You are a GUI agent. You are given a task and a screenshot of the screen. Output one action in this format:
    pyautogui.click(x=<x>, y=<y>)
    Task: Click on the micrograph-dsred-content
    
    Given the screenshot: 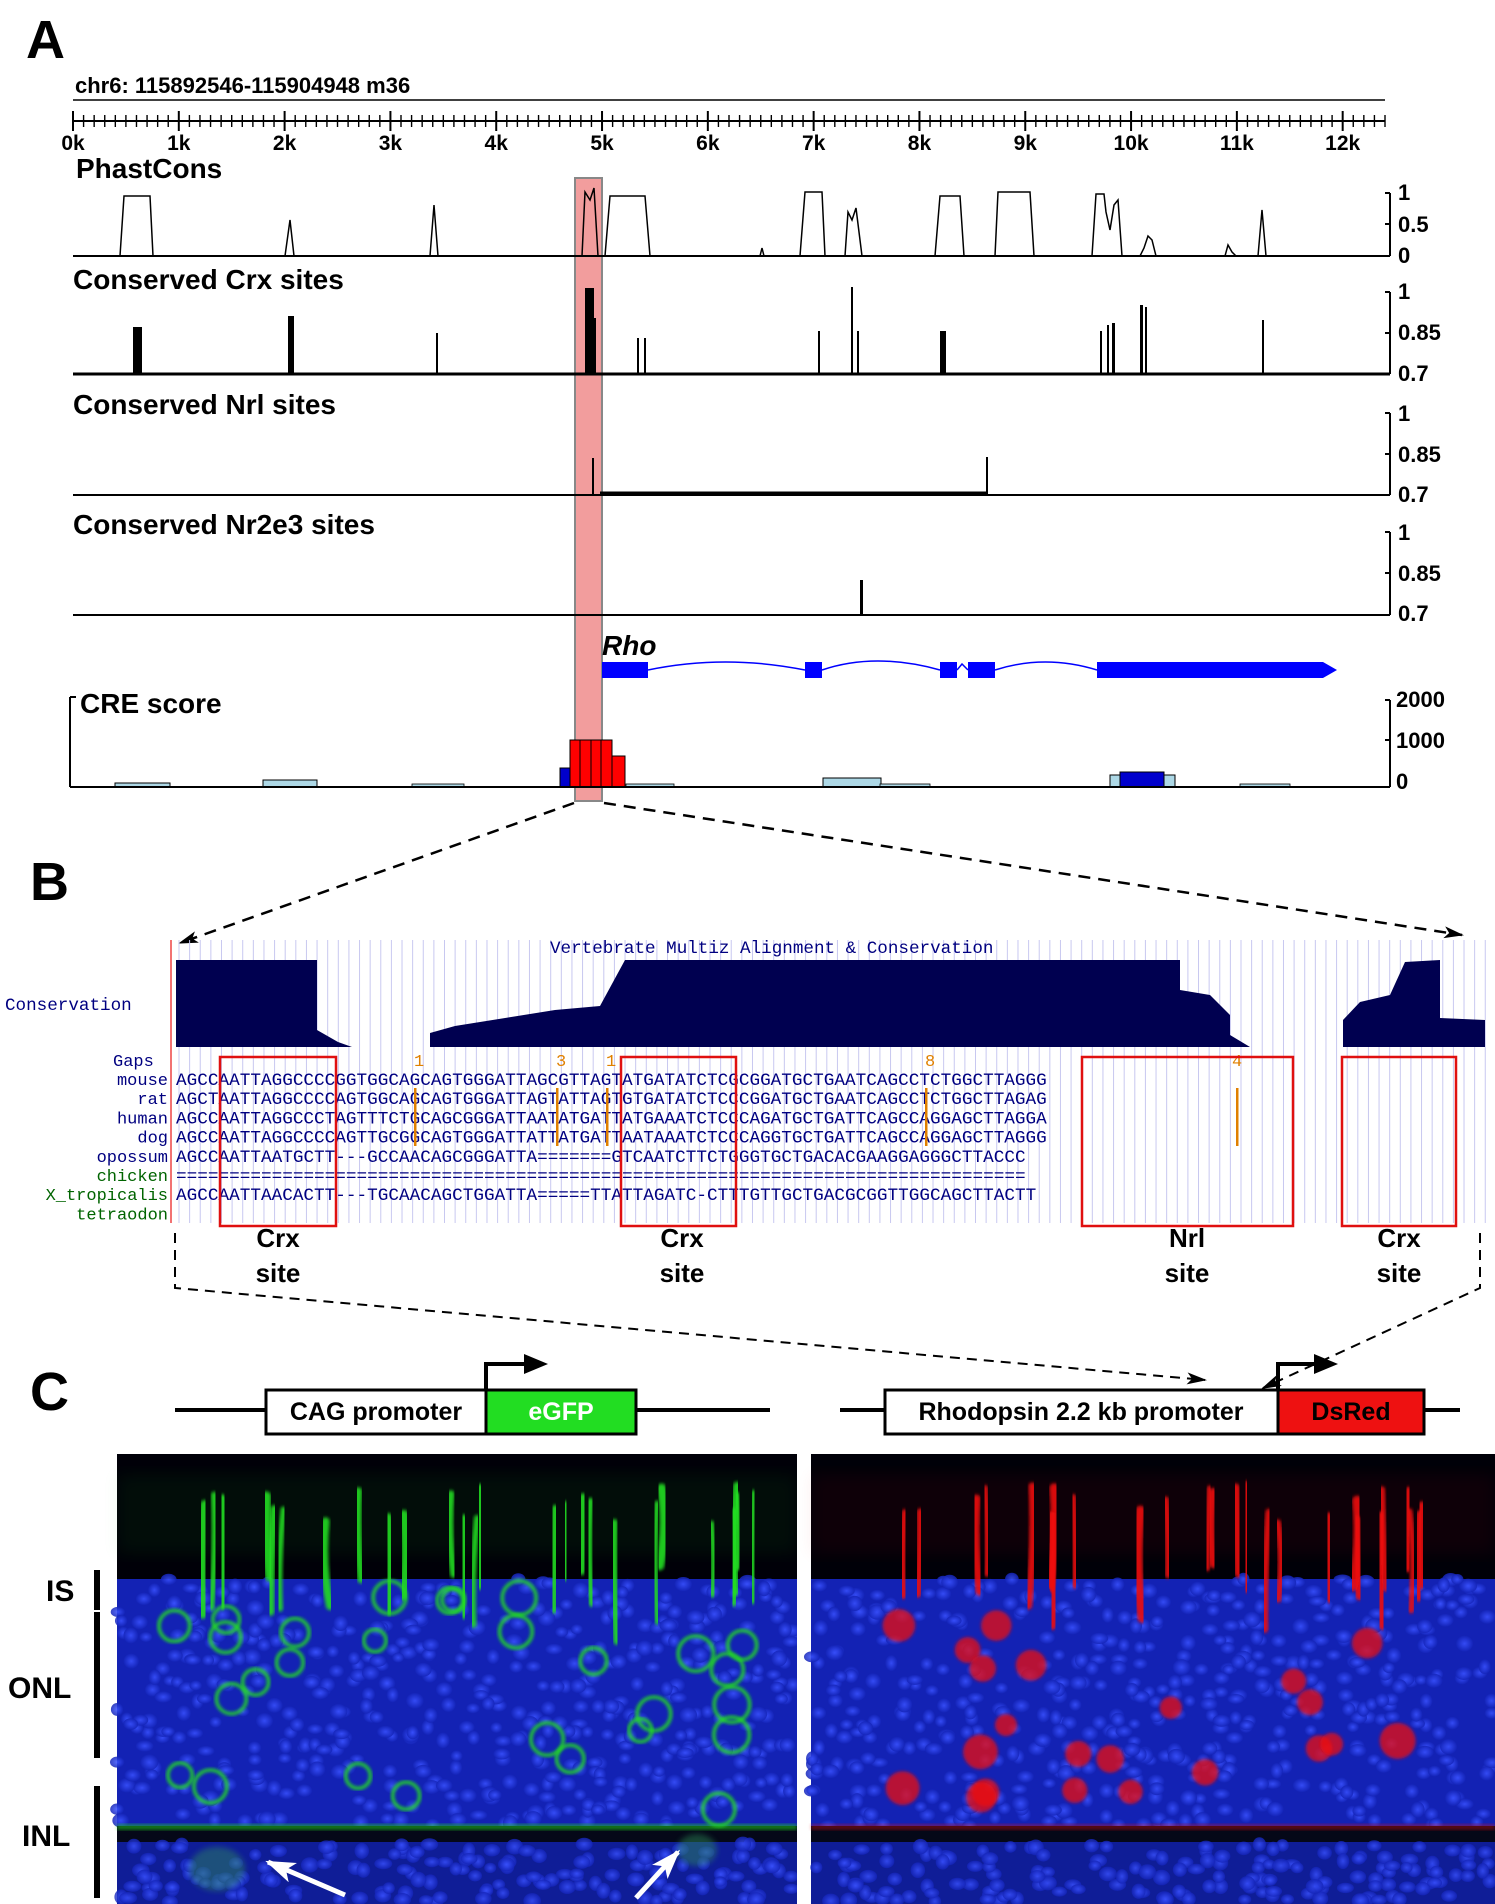 What is the action you would take?
    pyautogui.click(x=1149, y=1689)
    